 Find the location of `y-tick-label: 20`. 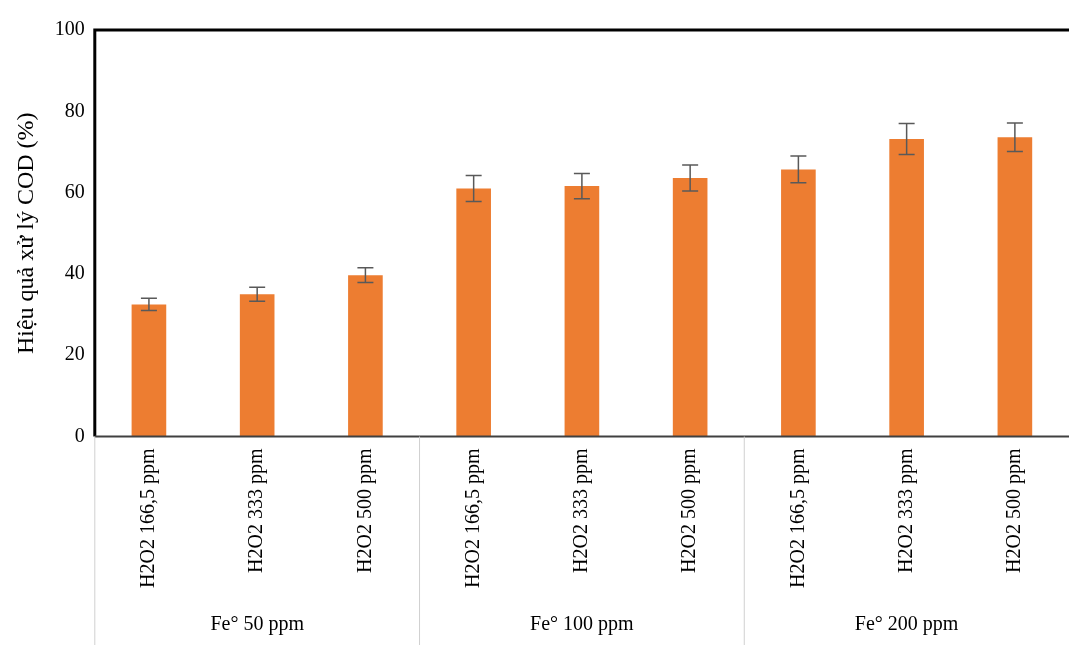

y-tick-label: 20 is located at coordinates (74, 353).